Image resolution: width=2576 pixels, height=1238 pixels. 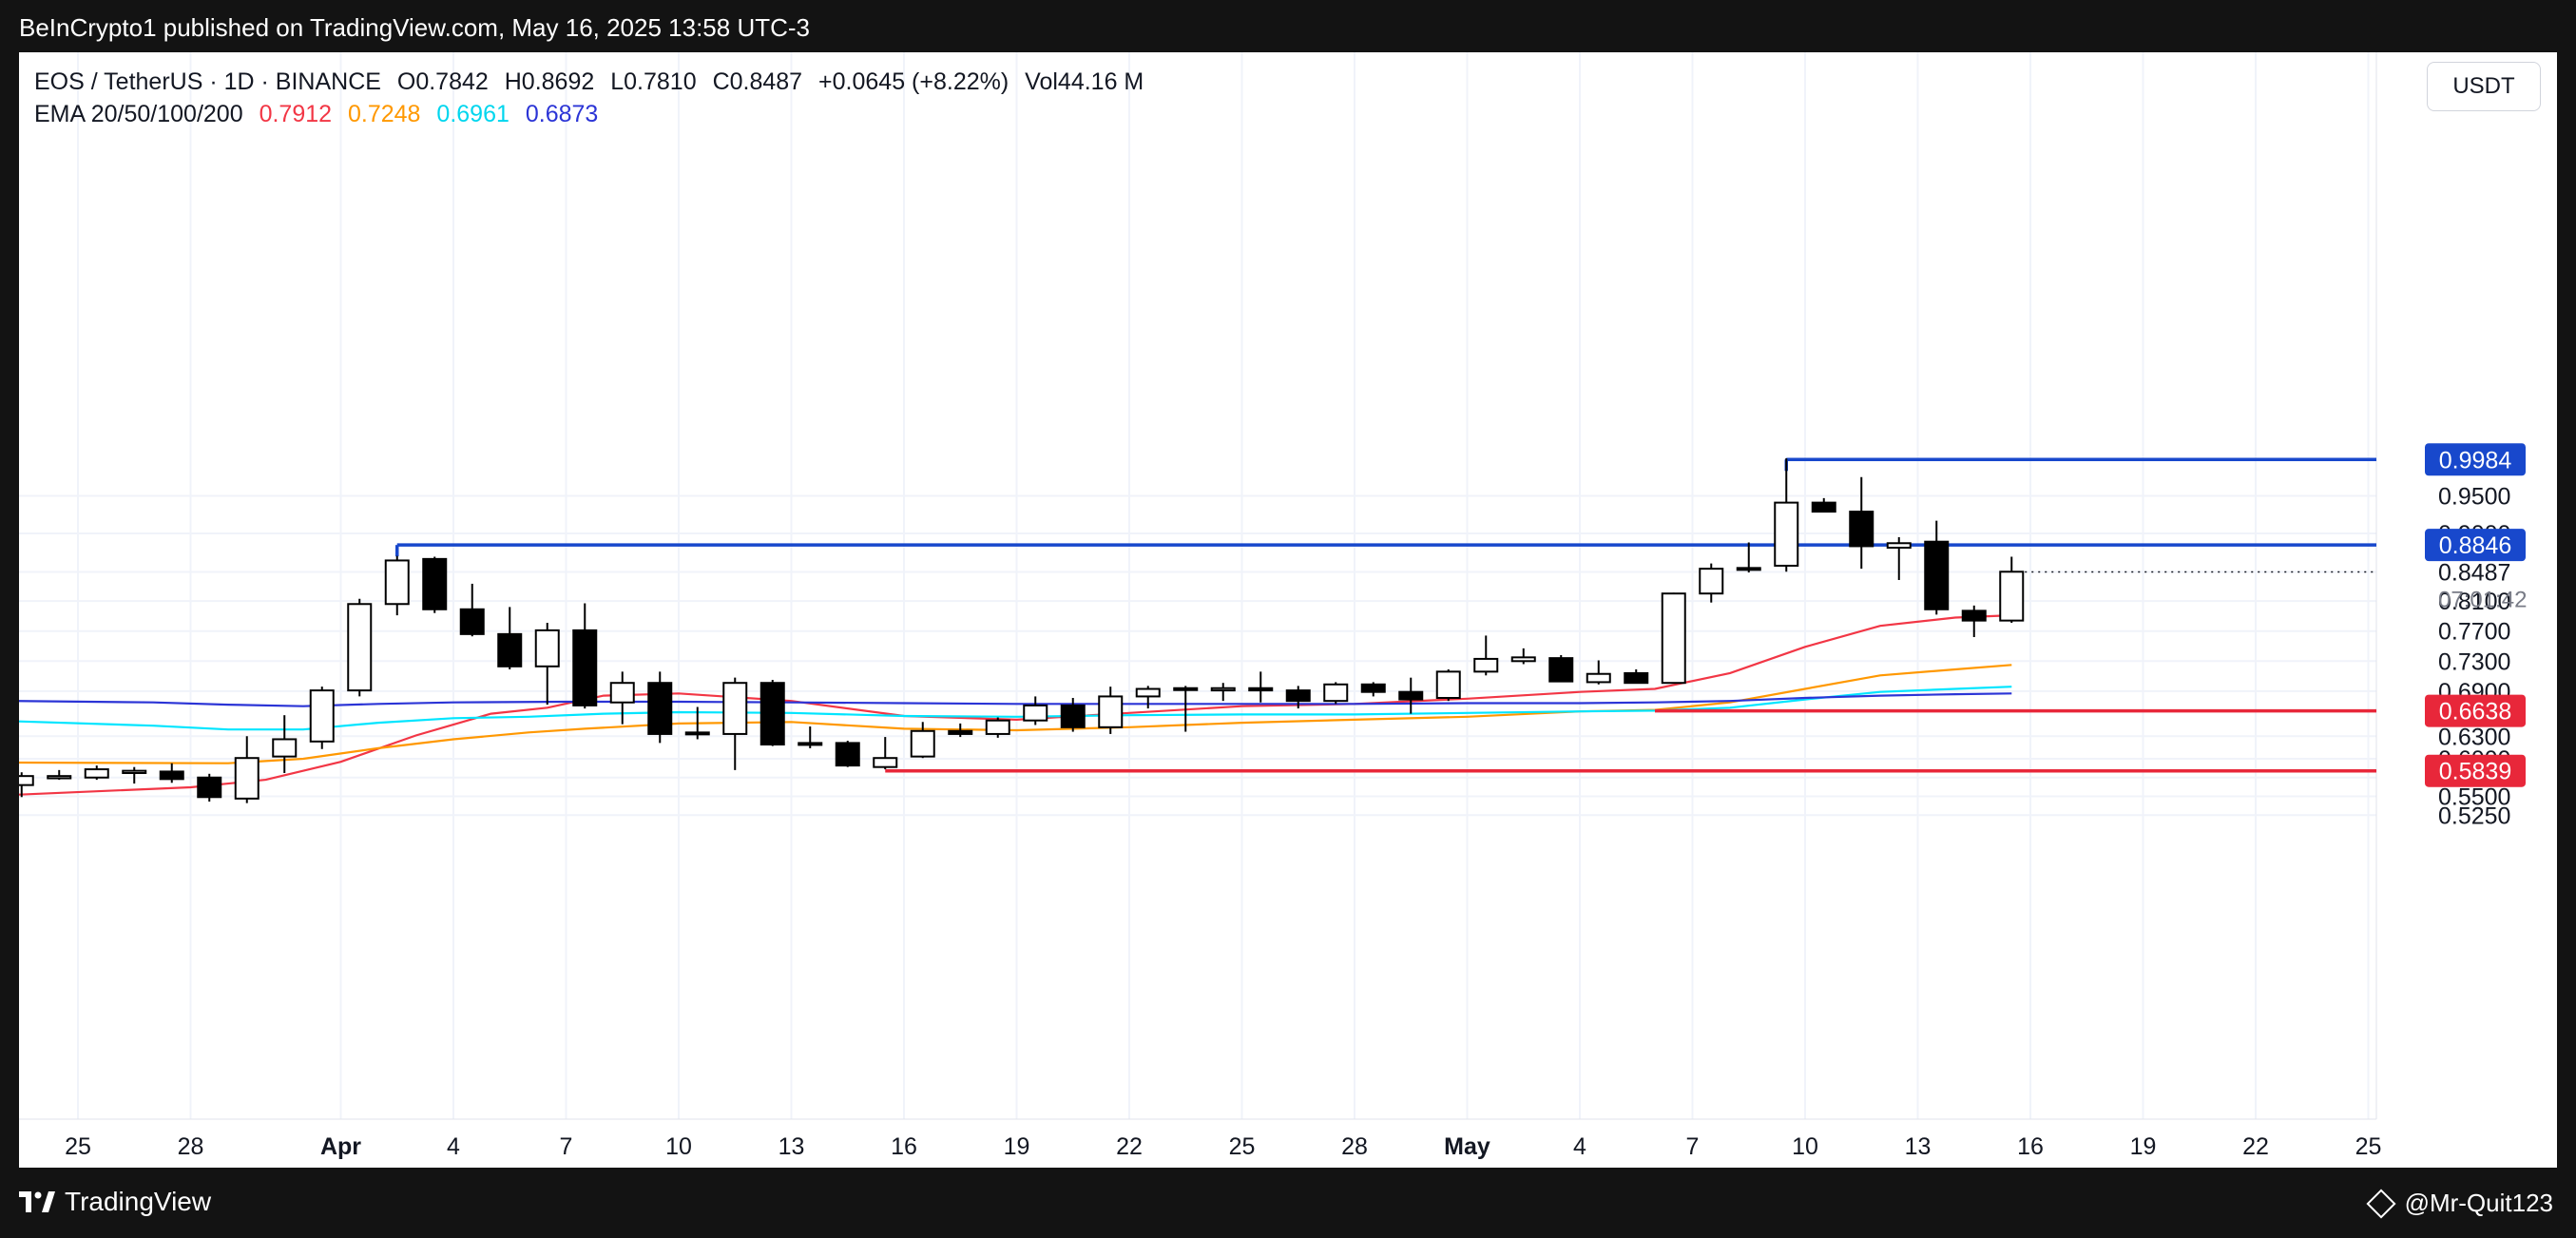 I want to click on resistance-price-label: 0.8846, so click(x=2475, y=545).